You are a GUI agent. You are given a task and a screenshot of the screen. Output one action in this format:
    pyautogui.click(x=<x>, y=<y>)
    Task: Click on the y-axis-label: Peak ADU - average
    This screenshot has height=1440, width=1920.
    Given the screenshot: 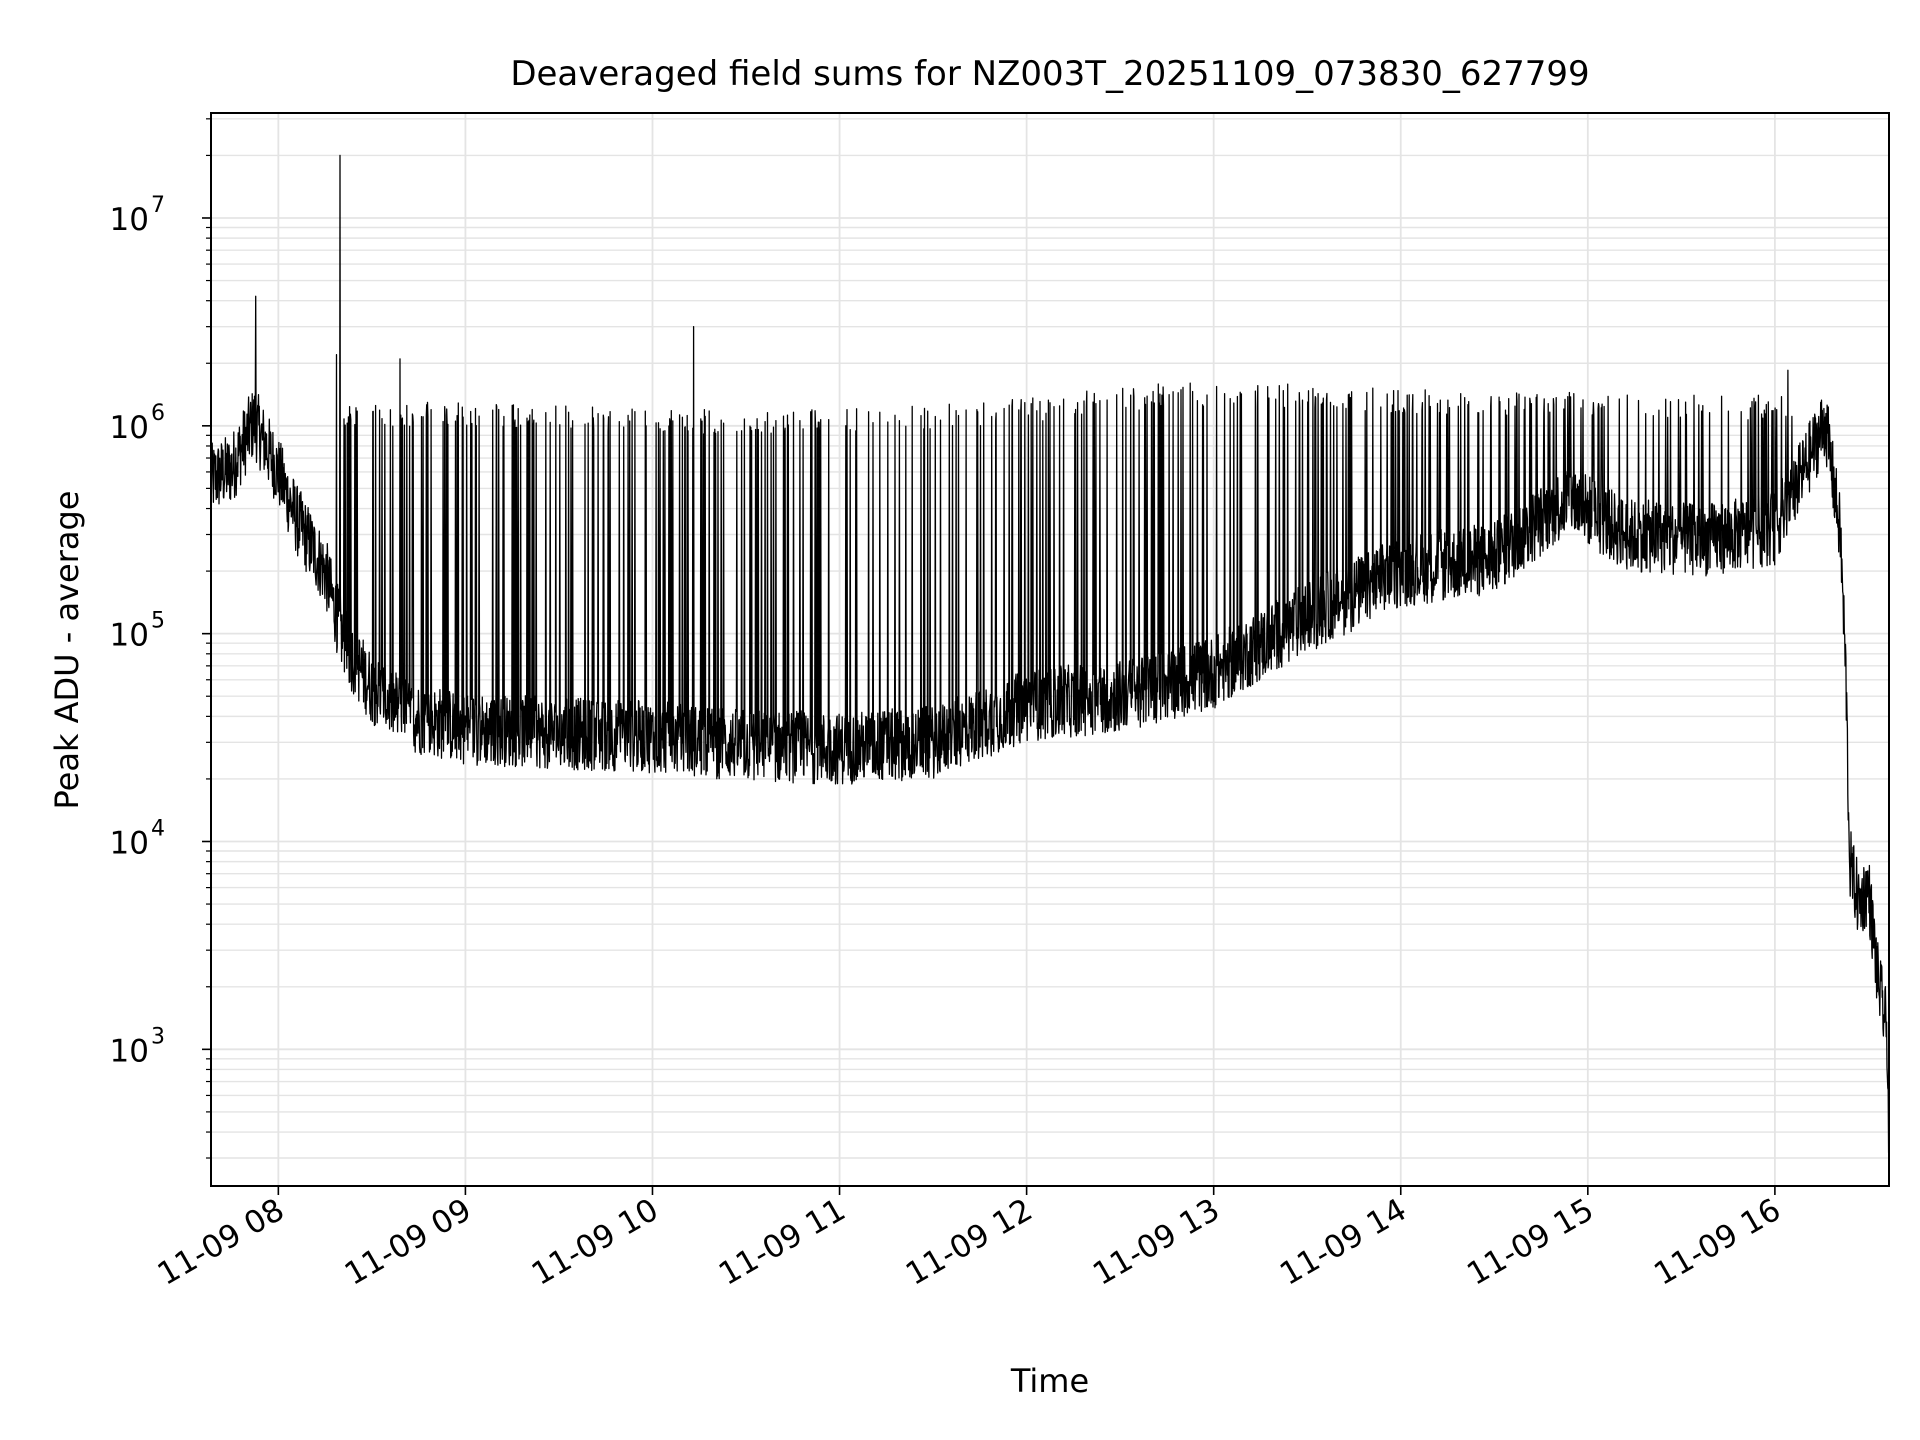 What is the action you would take?
    pyautogui.click(x=67, y=650)
    